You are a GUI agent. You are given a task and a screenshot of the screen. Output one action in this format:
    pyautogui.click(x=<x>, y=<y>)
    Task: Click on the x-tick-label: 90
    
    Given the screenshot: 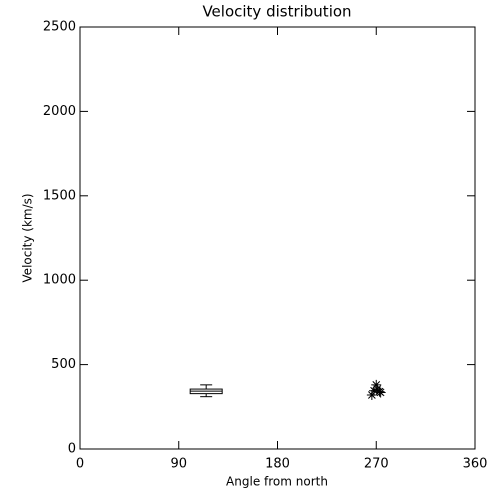 What is the action you would take?
    pyautogui.click(x=178, y=464)
    